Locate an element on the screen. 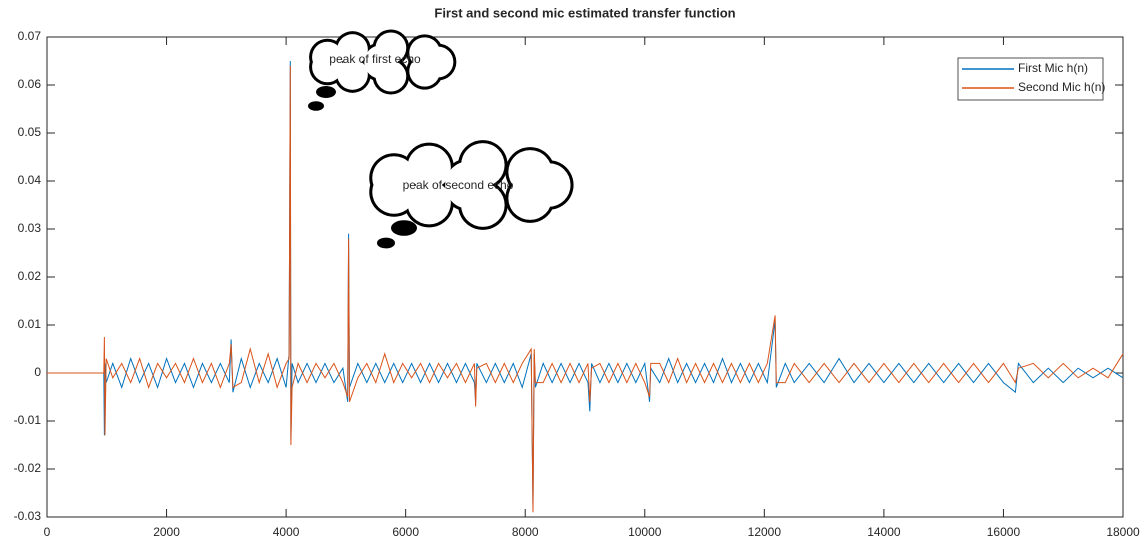 The image size is (1145, 547). annotation: peak of first echo is located at coordinates (375, 59).